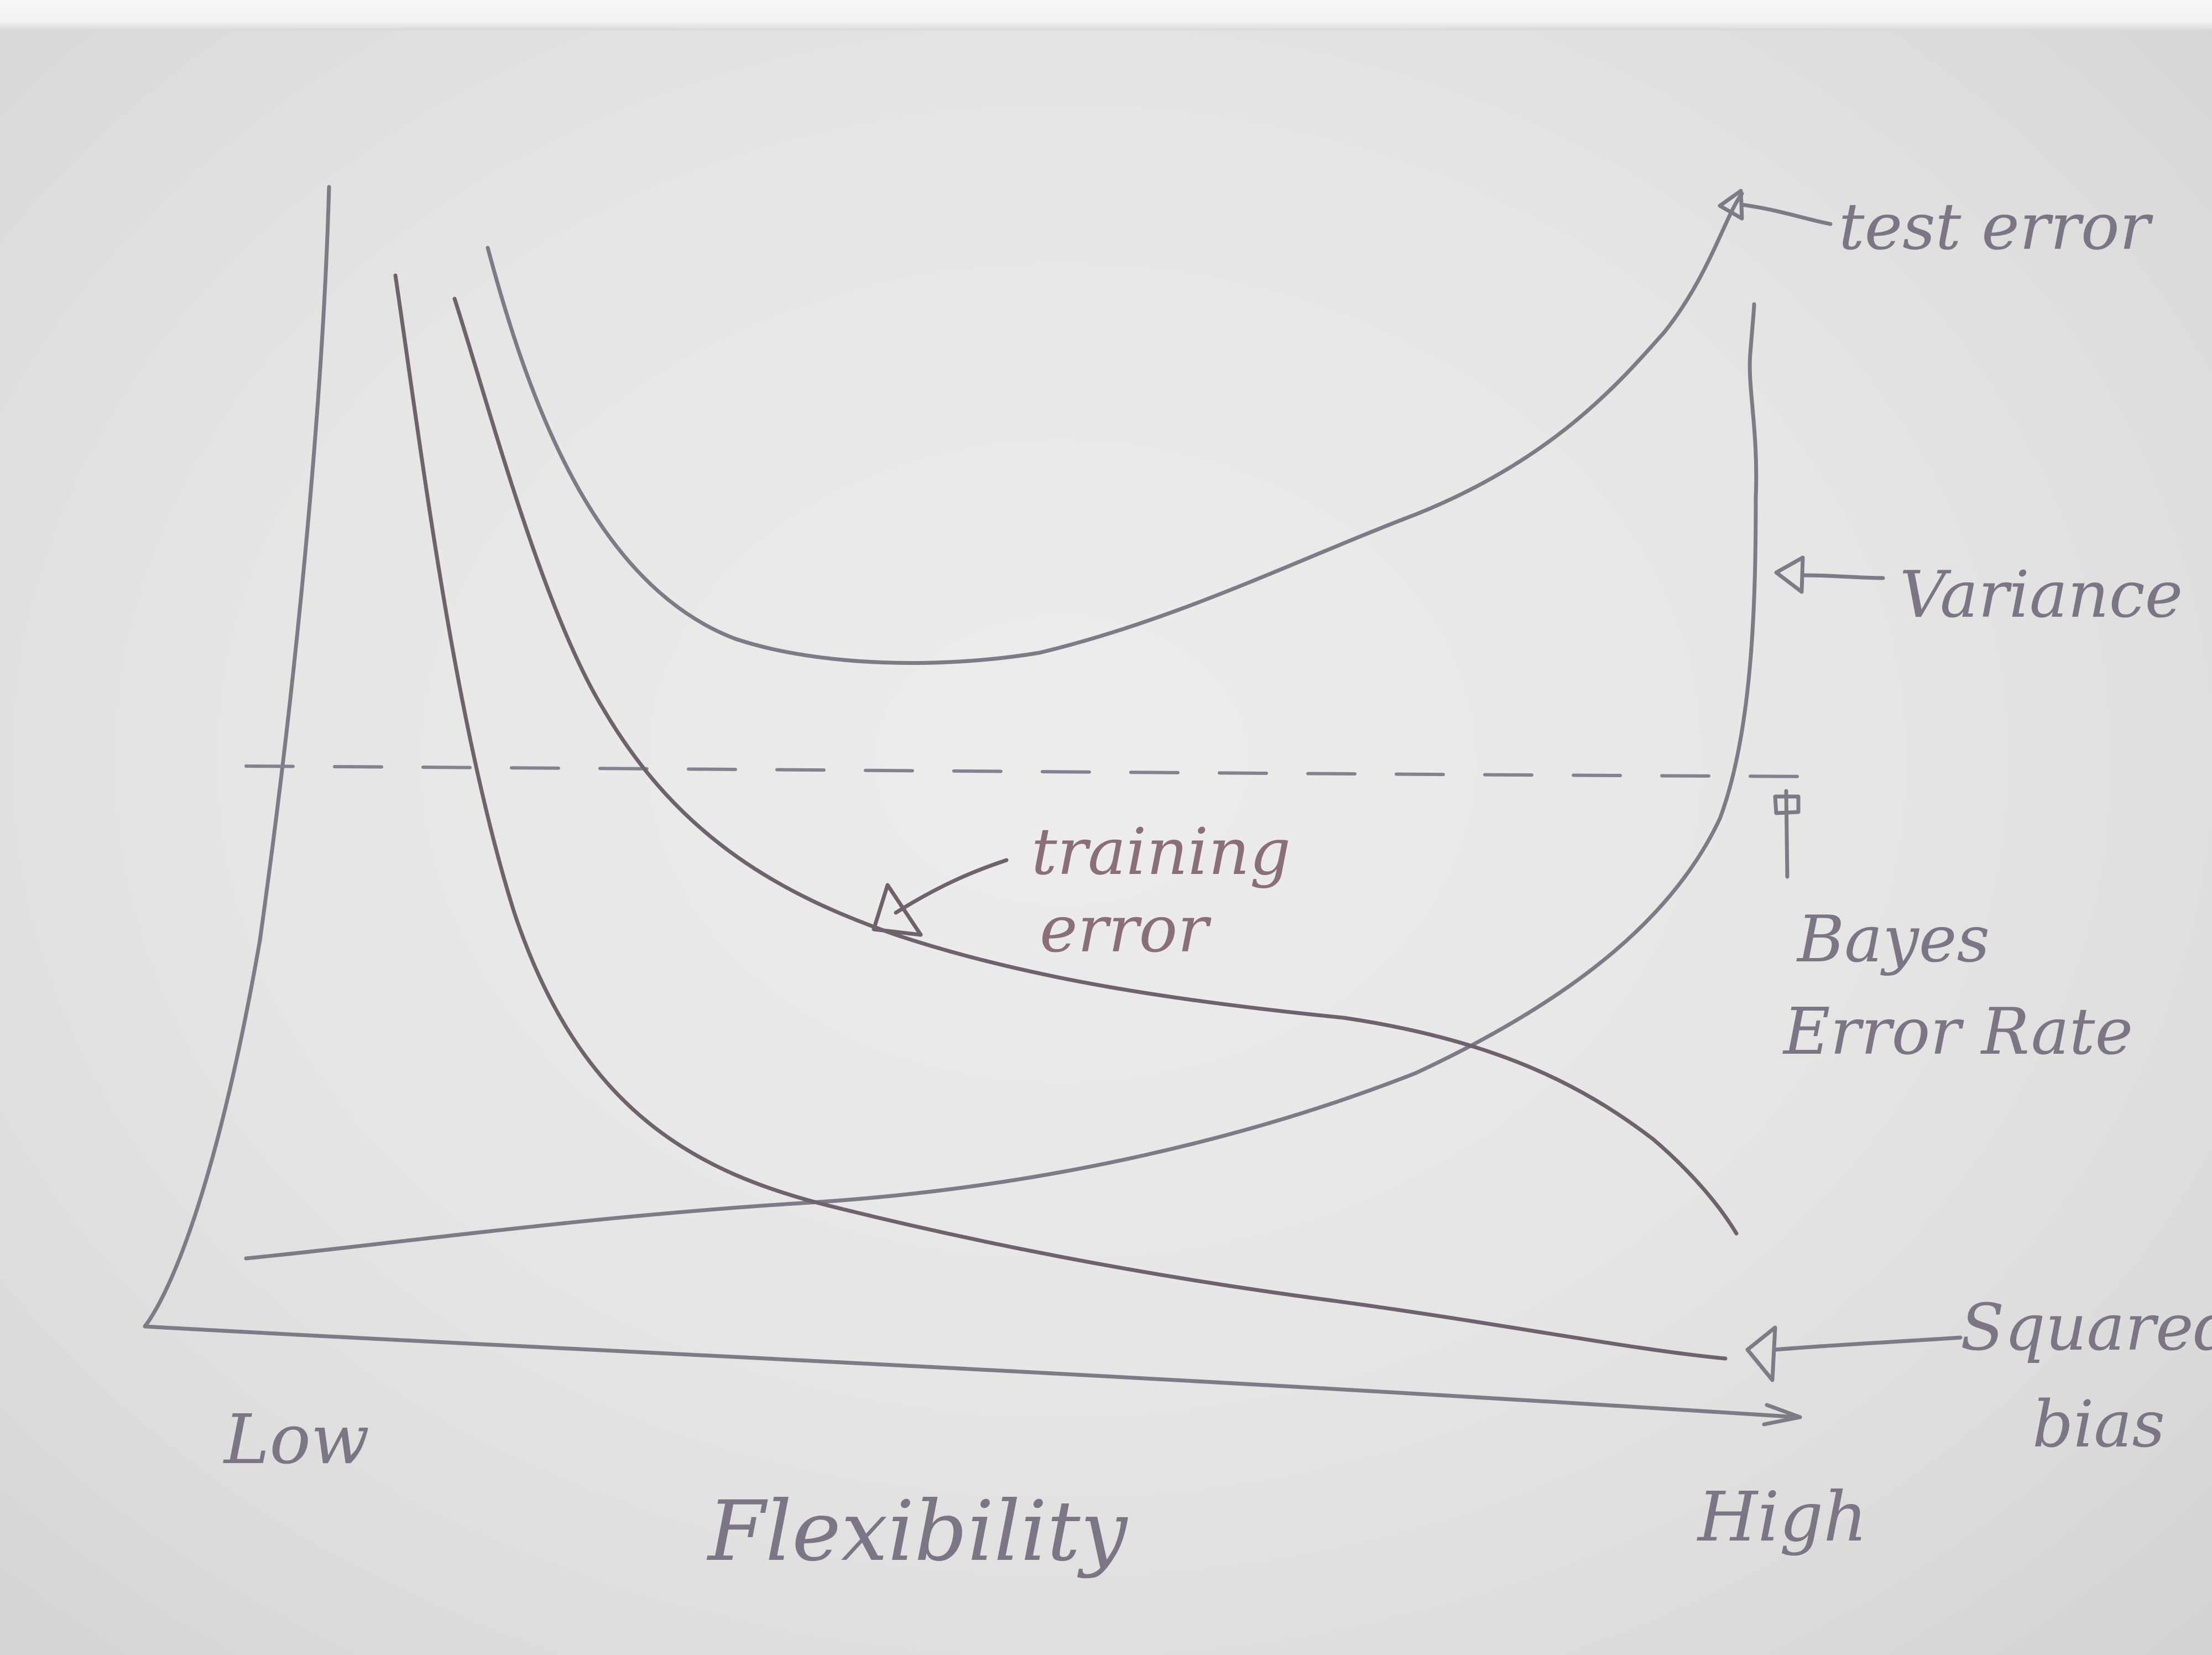 This screenshot has width=2212, height=1655. What do you see at coordinates (1958, 1032) in the screenshot?
I see `bayes-label-line2: Error Rate` at bounding box center [1958, 1032].